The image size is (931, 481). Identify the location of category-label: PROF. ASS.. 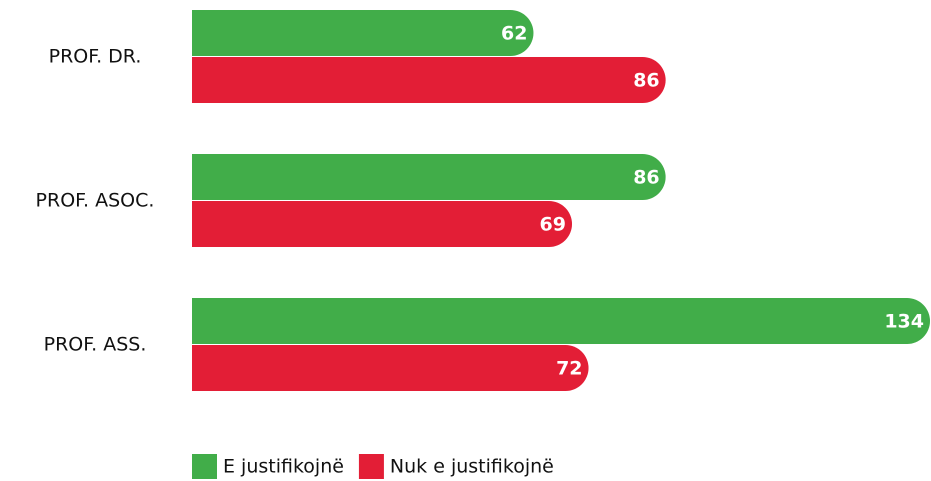
(95, 345).